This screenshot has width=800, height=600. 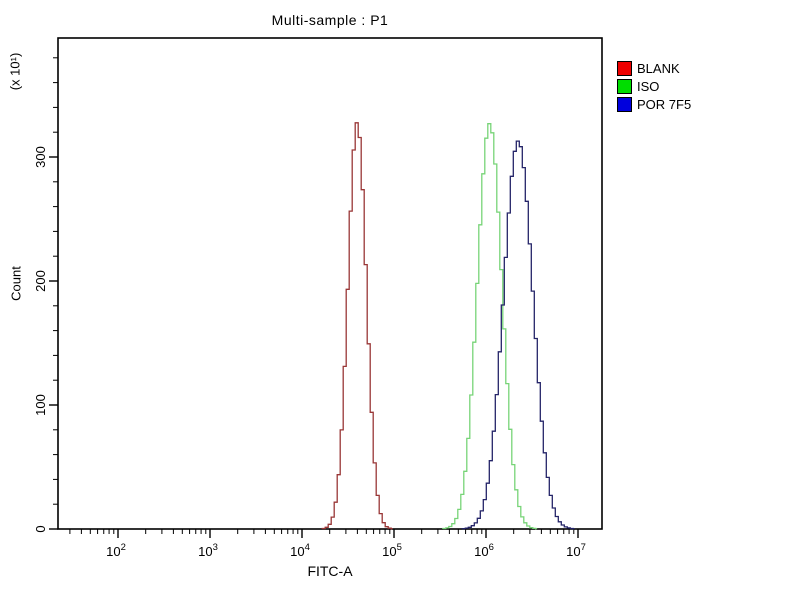 I want to click on legend-swatch-por7f5, so click(x=624, y=104).